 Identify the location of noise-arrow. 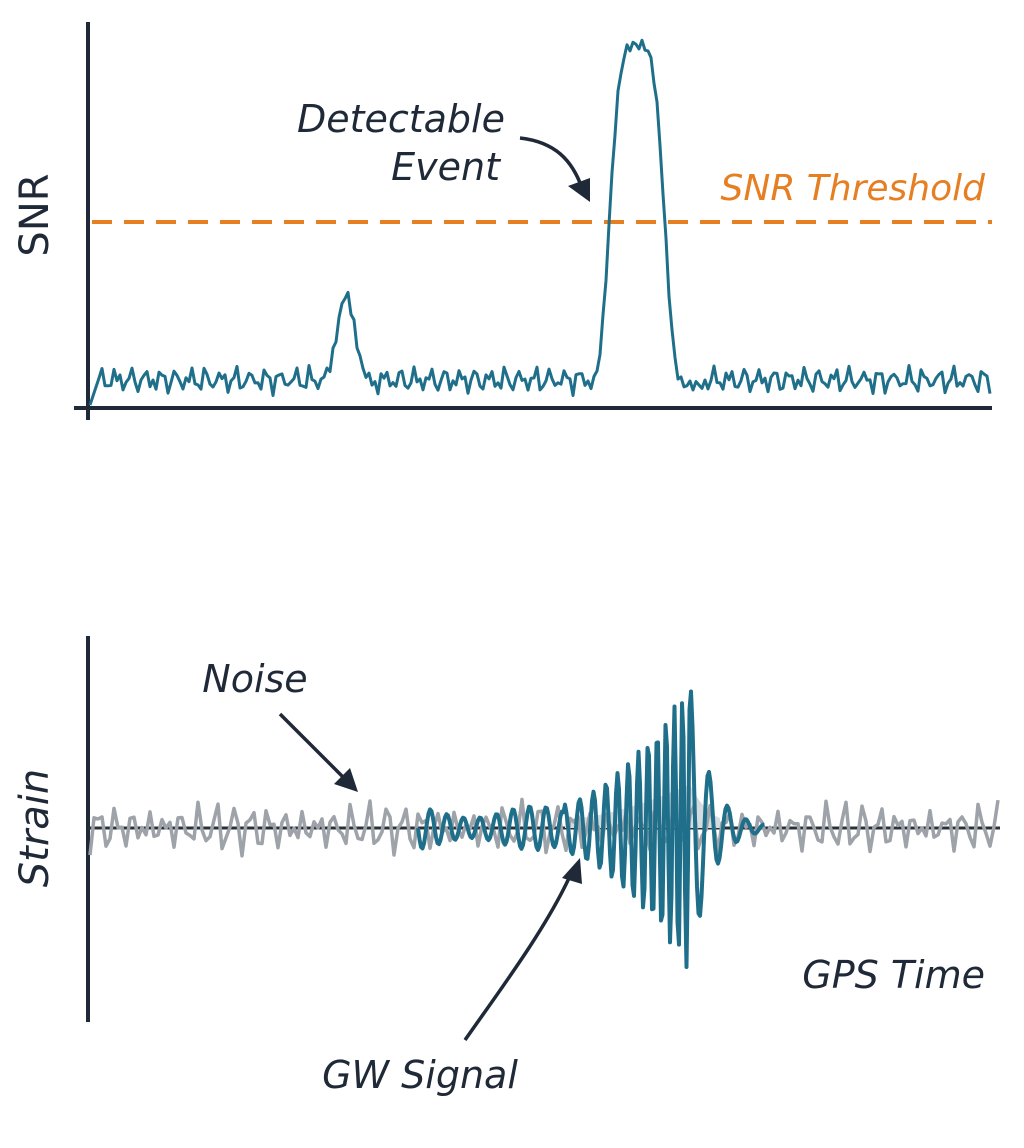
(313, 747).